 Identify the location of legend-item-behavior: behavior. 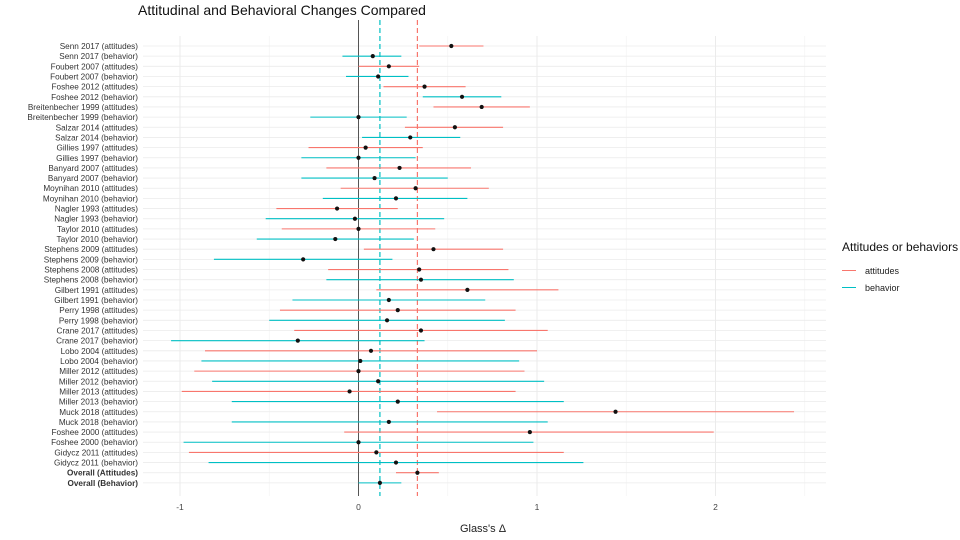
(900, 287).